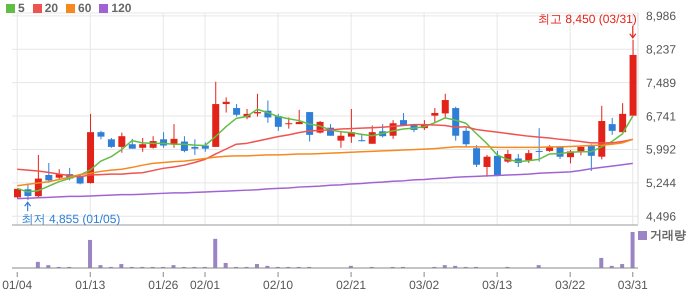 The height and width of the screenshot is (289, 700). I want to click on x-tick-label: 02/01, so click(205, 283).